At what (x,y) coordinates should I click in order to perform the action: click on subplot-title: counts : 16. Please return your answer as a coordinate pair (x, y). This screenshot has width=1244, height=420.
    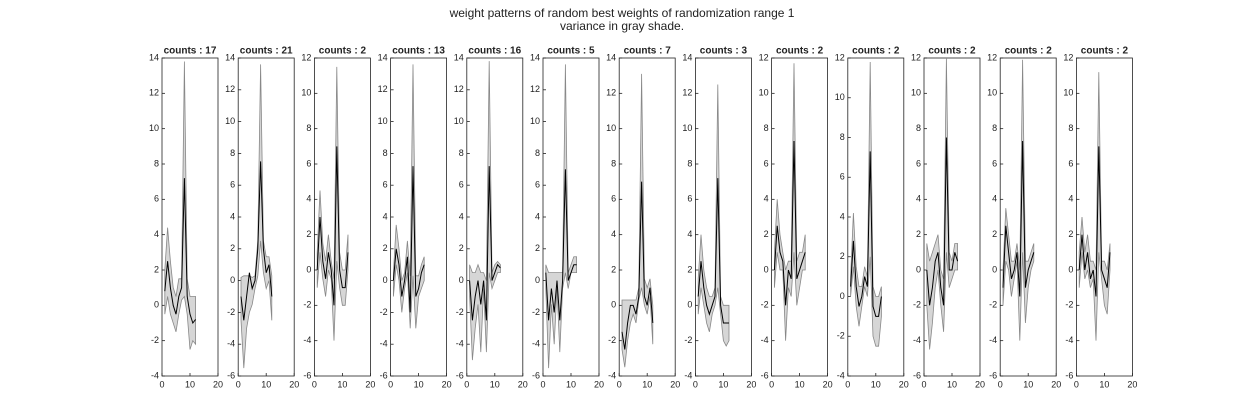
    Looking at the image, I should click on (494, 51).